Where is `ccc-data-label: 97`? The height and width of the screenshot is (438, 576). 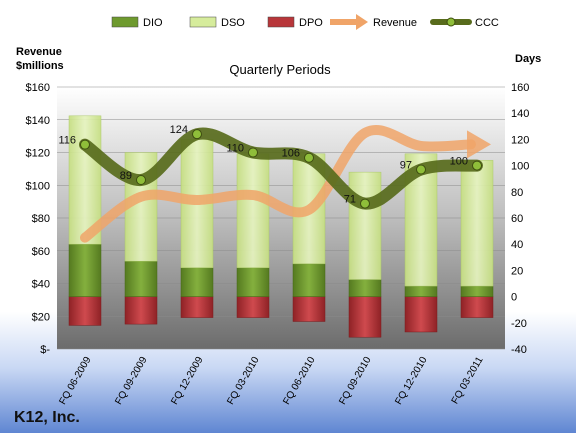
ccc-data-label: 97 is located at coordinates (406, 166).